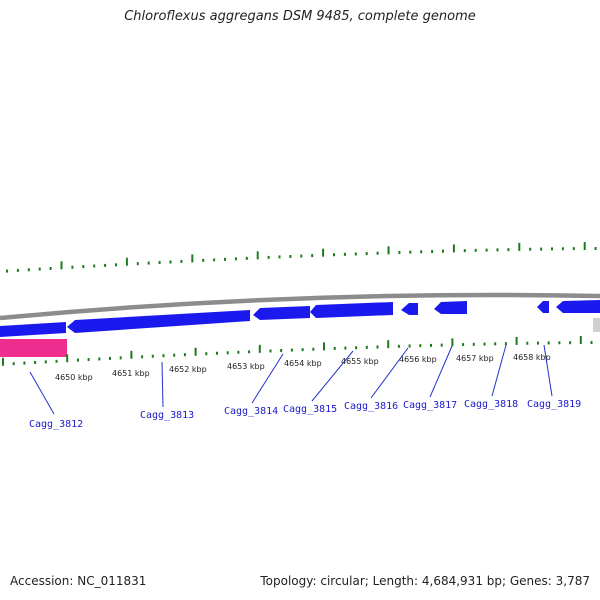 This screenshot has height=600, width=600. I want to click on gene-label: Cagg_3816, so click(371, 406).